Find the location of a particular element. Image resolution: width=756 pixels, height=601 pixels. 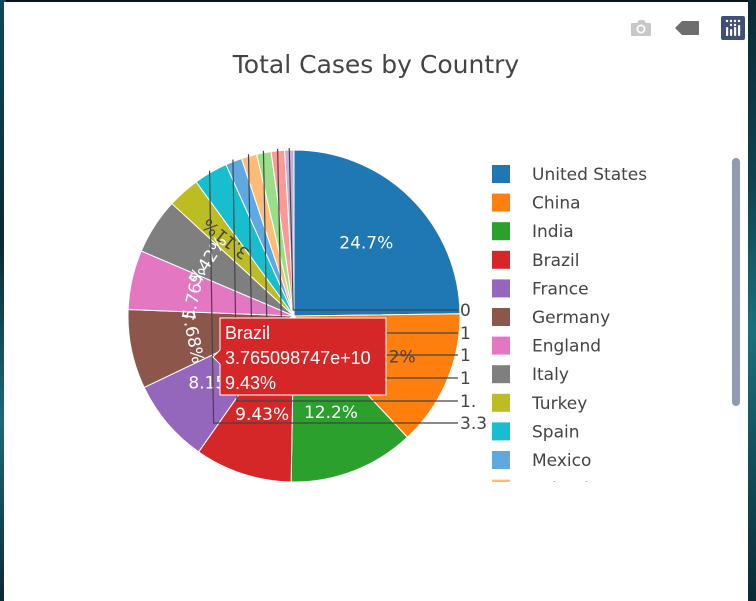

background-edge-left is located at coordinates (3, 300).